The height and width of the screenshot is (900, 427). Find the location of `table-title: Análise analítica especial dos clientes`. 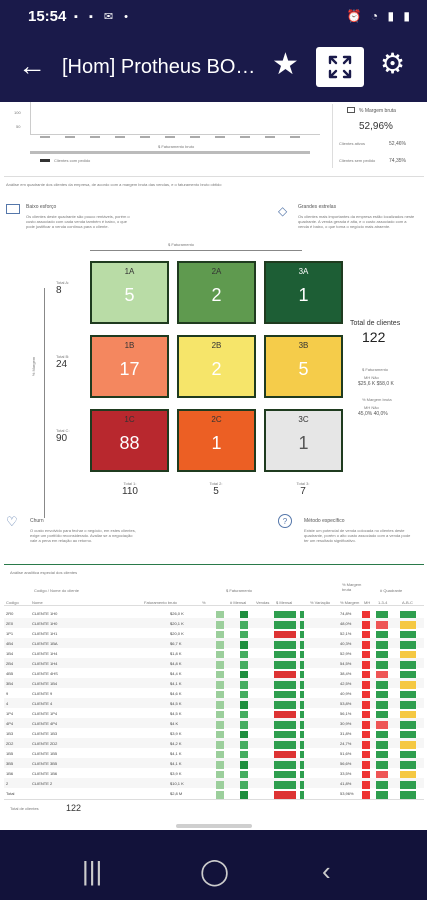

table-title: Análise analítica especial dos clientes is located at coordinates (44, 572).